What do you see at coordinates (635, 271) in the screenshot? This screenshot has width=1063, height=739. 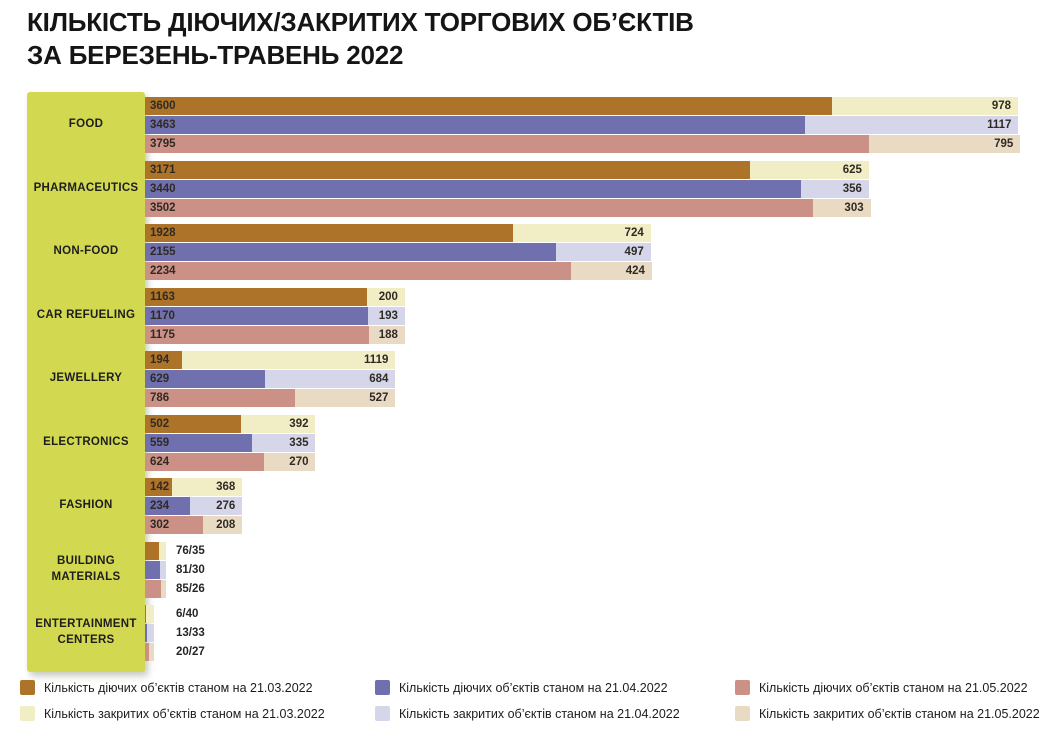 I see `value-label-closed: 424` at bounding box center [635, 271].